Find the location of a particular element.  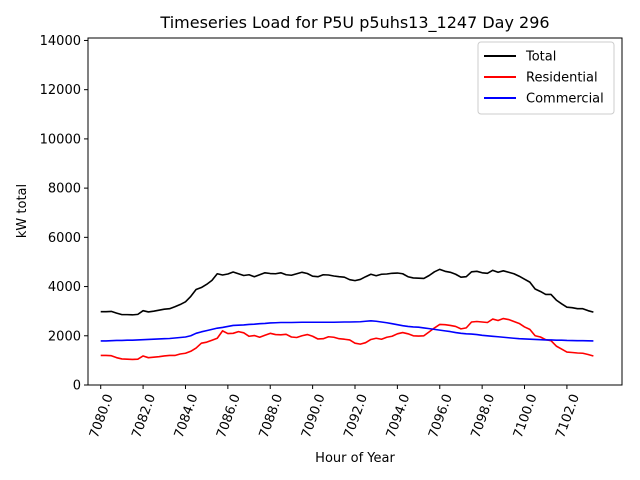

y-tick-label: 4000 is located at coordinates (64, 287).